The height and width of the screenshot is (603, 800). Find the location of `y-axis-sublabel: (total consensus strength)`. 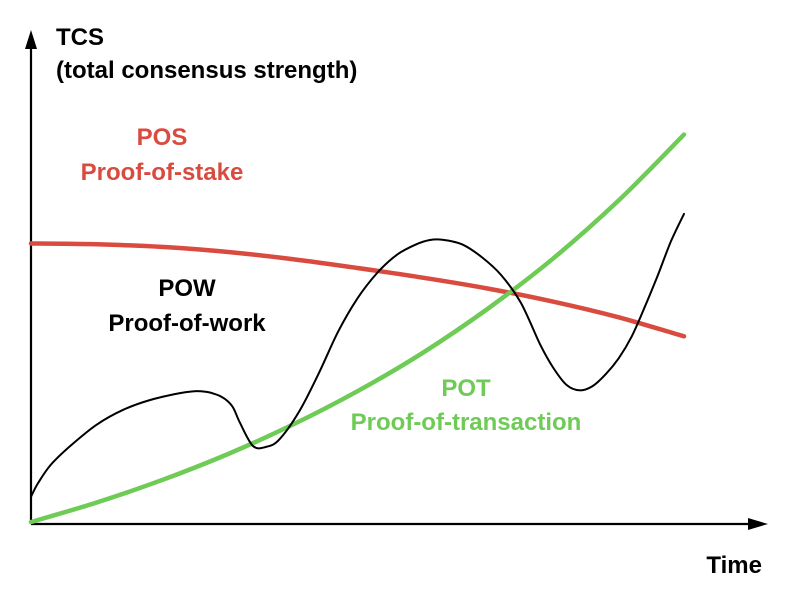

y-axis-sublabel: (total consensus strength) is located at coordinates (206, 70).